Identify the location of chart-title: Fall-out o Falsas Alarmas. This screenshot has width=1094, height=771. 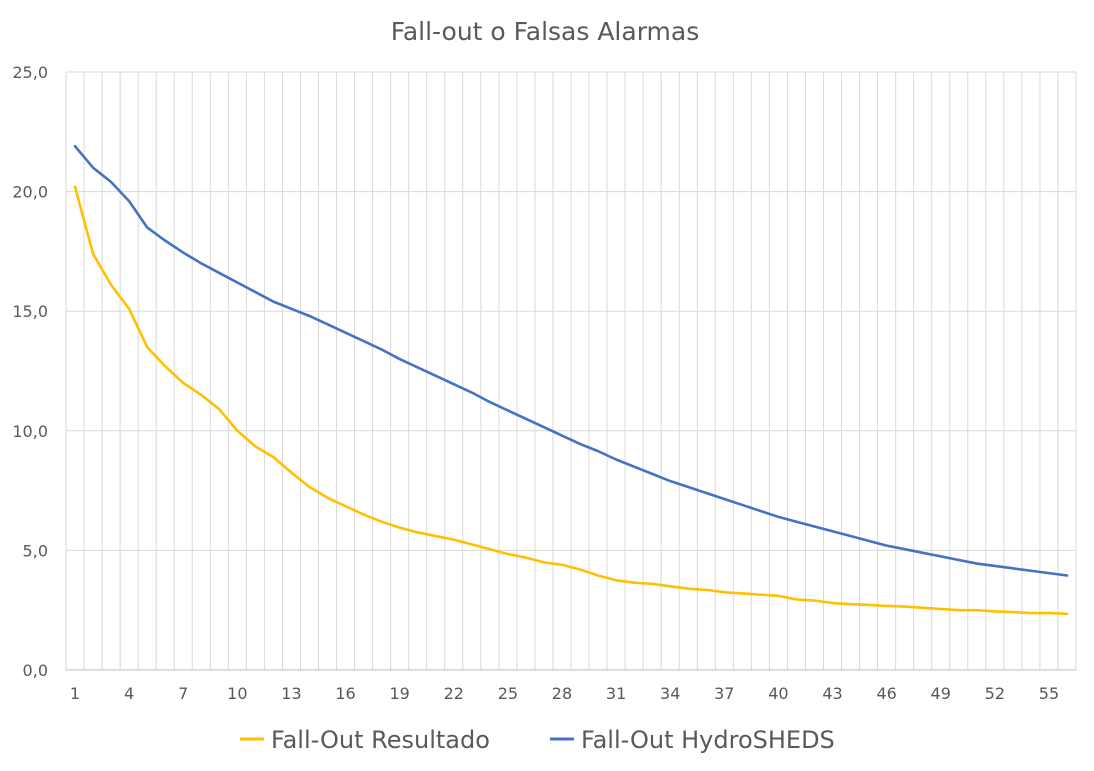
(545, 31).